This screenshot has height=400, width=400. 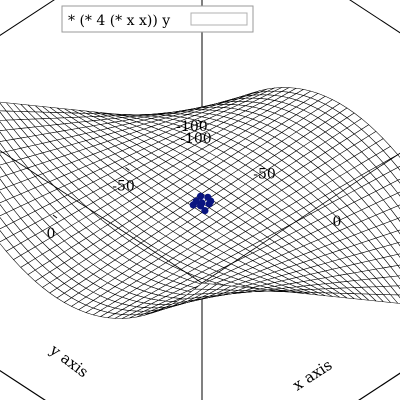 What do you see at coordinates (119, 21) in the screenshot?
I see `legend-label: * (* 4 (* x x)) y` at bounding box center [119, 21].